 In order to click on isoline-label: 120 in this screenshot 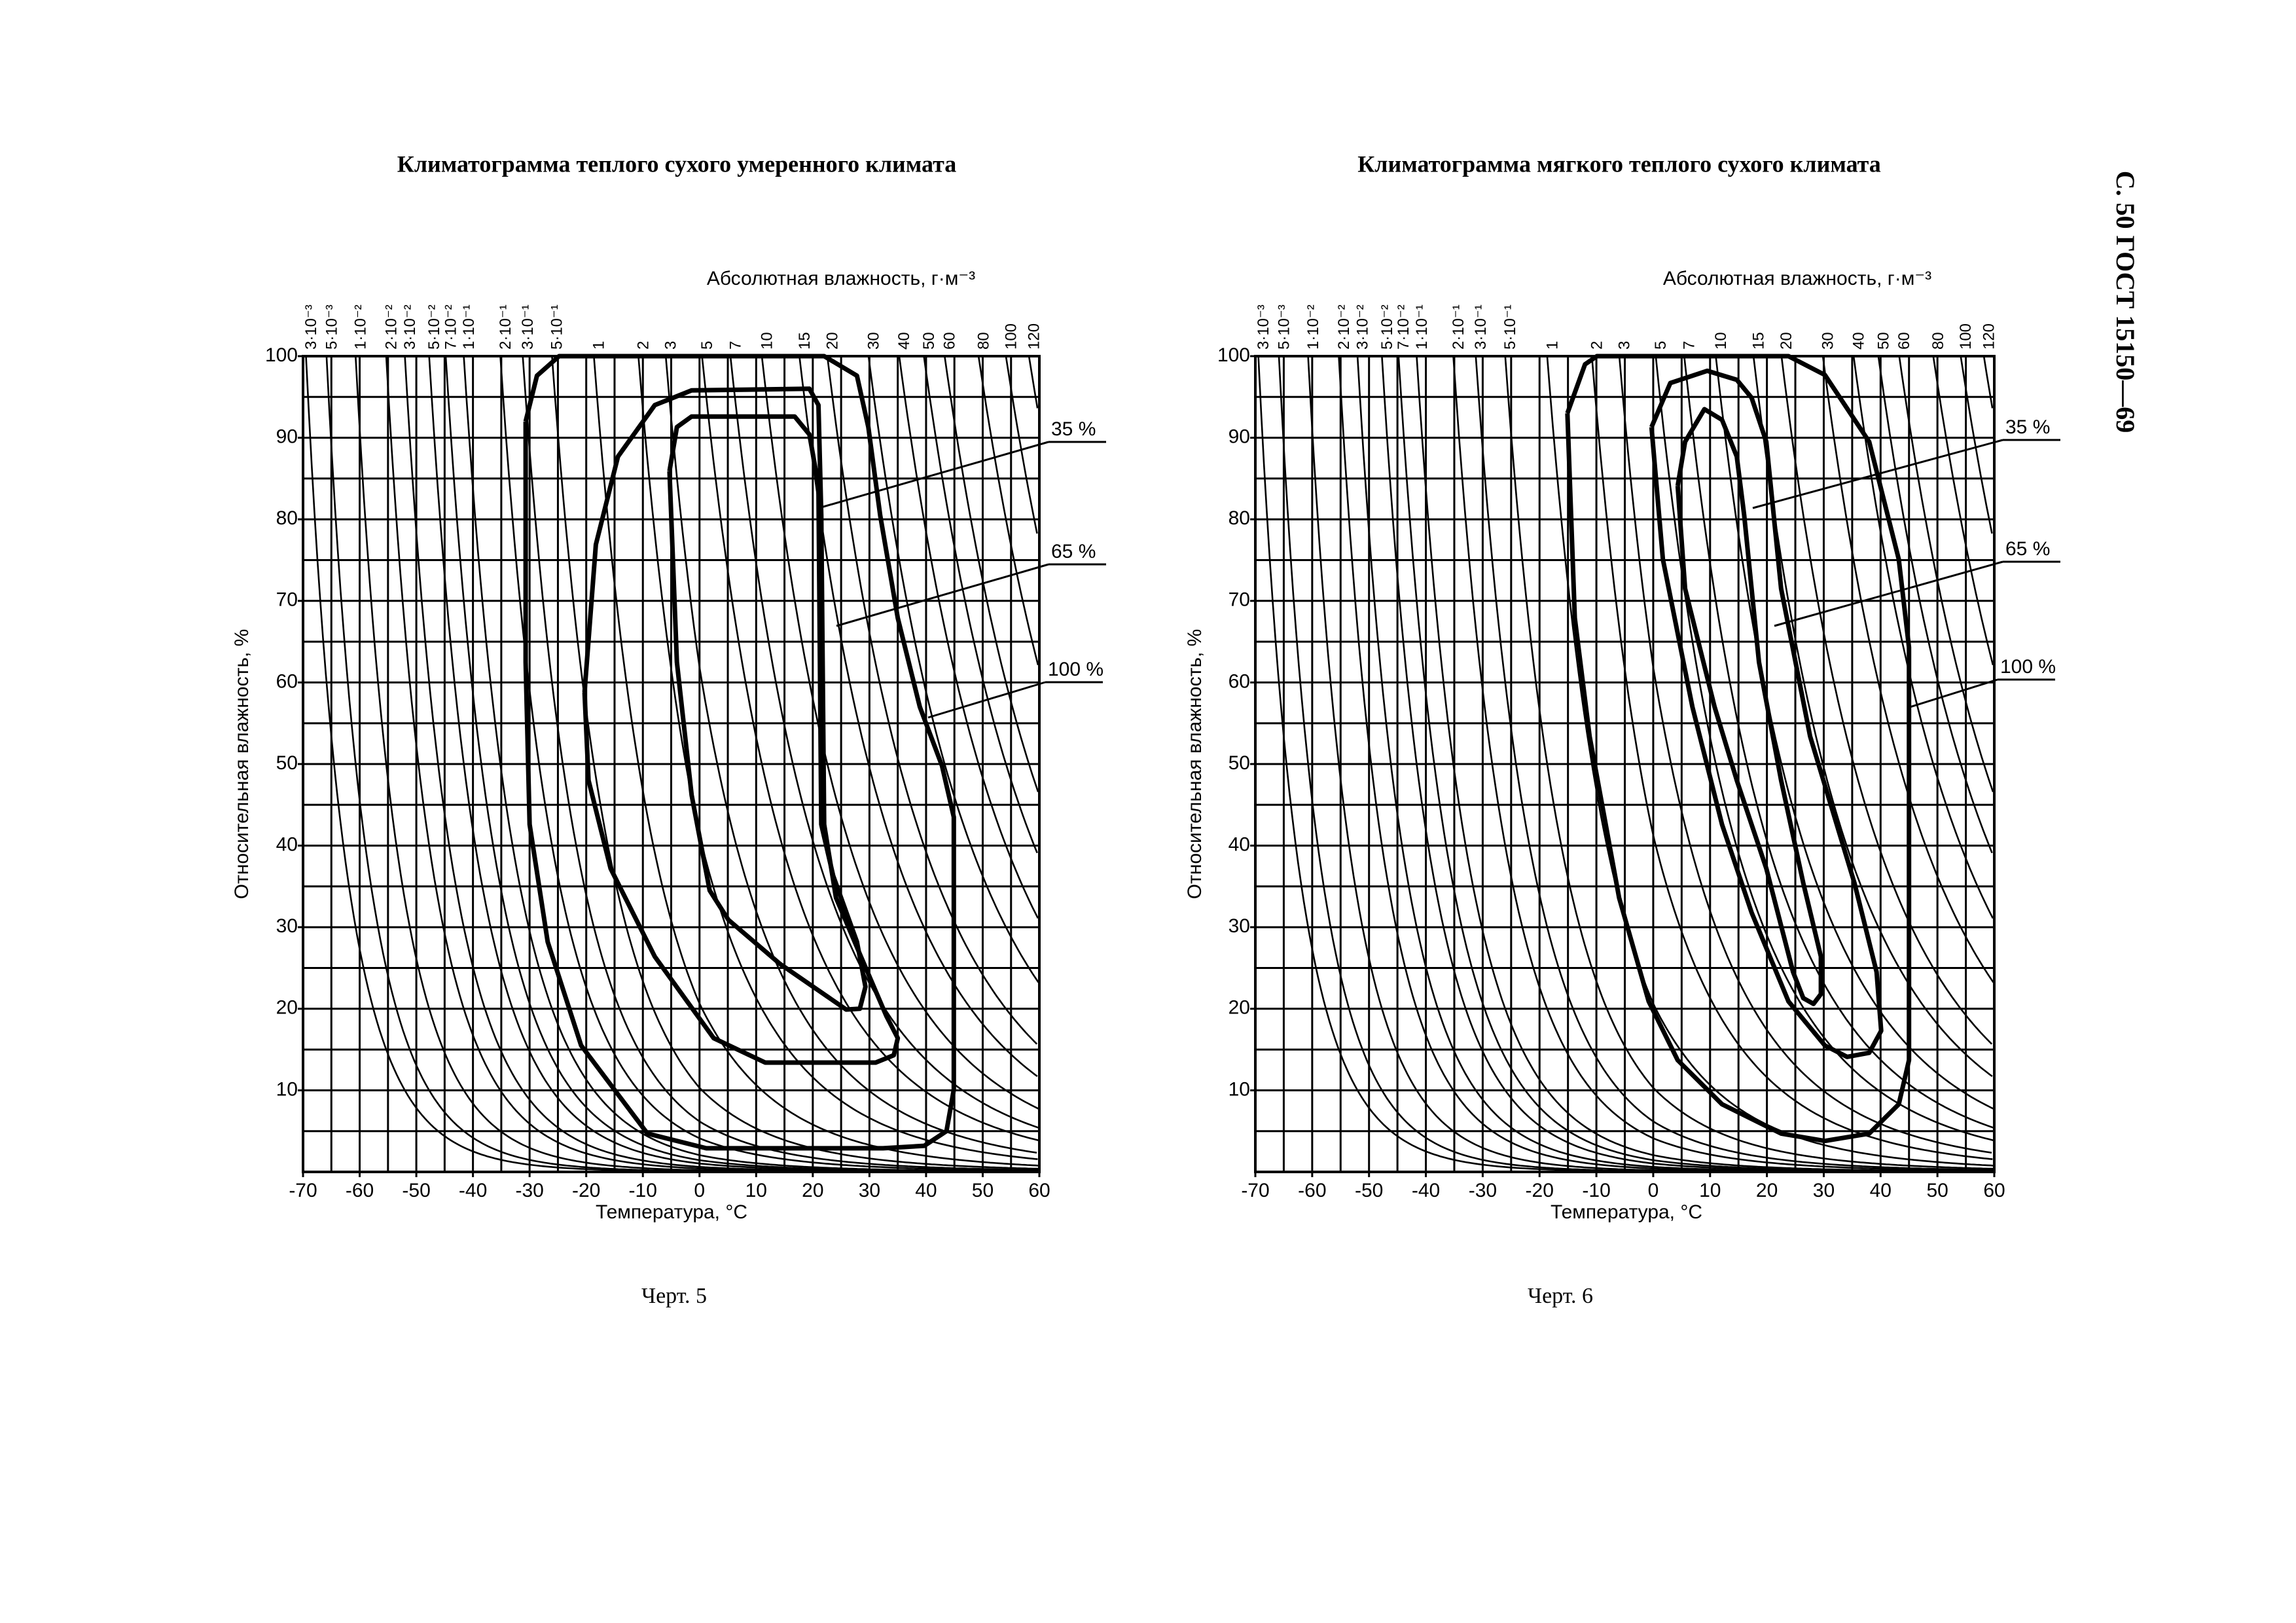, I will do `click(1034, 336)`.